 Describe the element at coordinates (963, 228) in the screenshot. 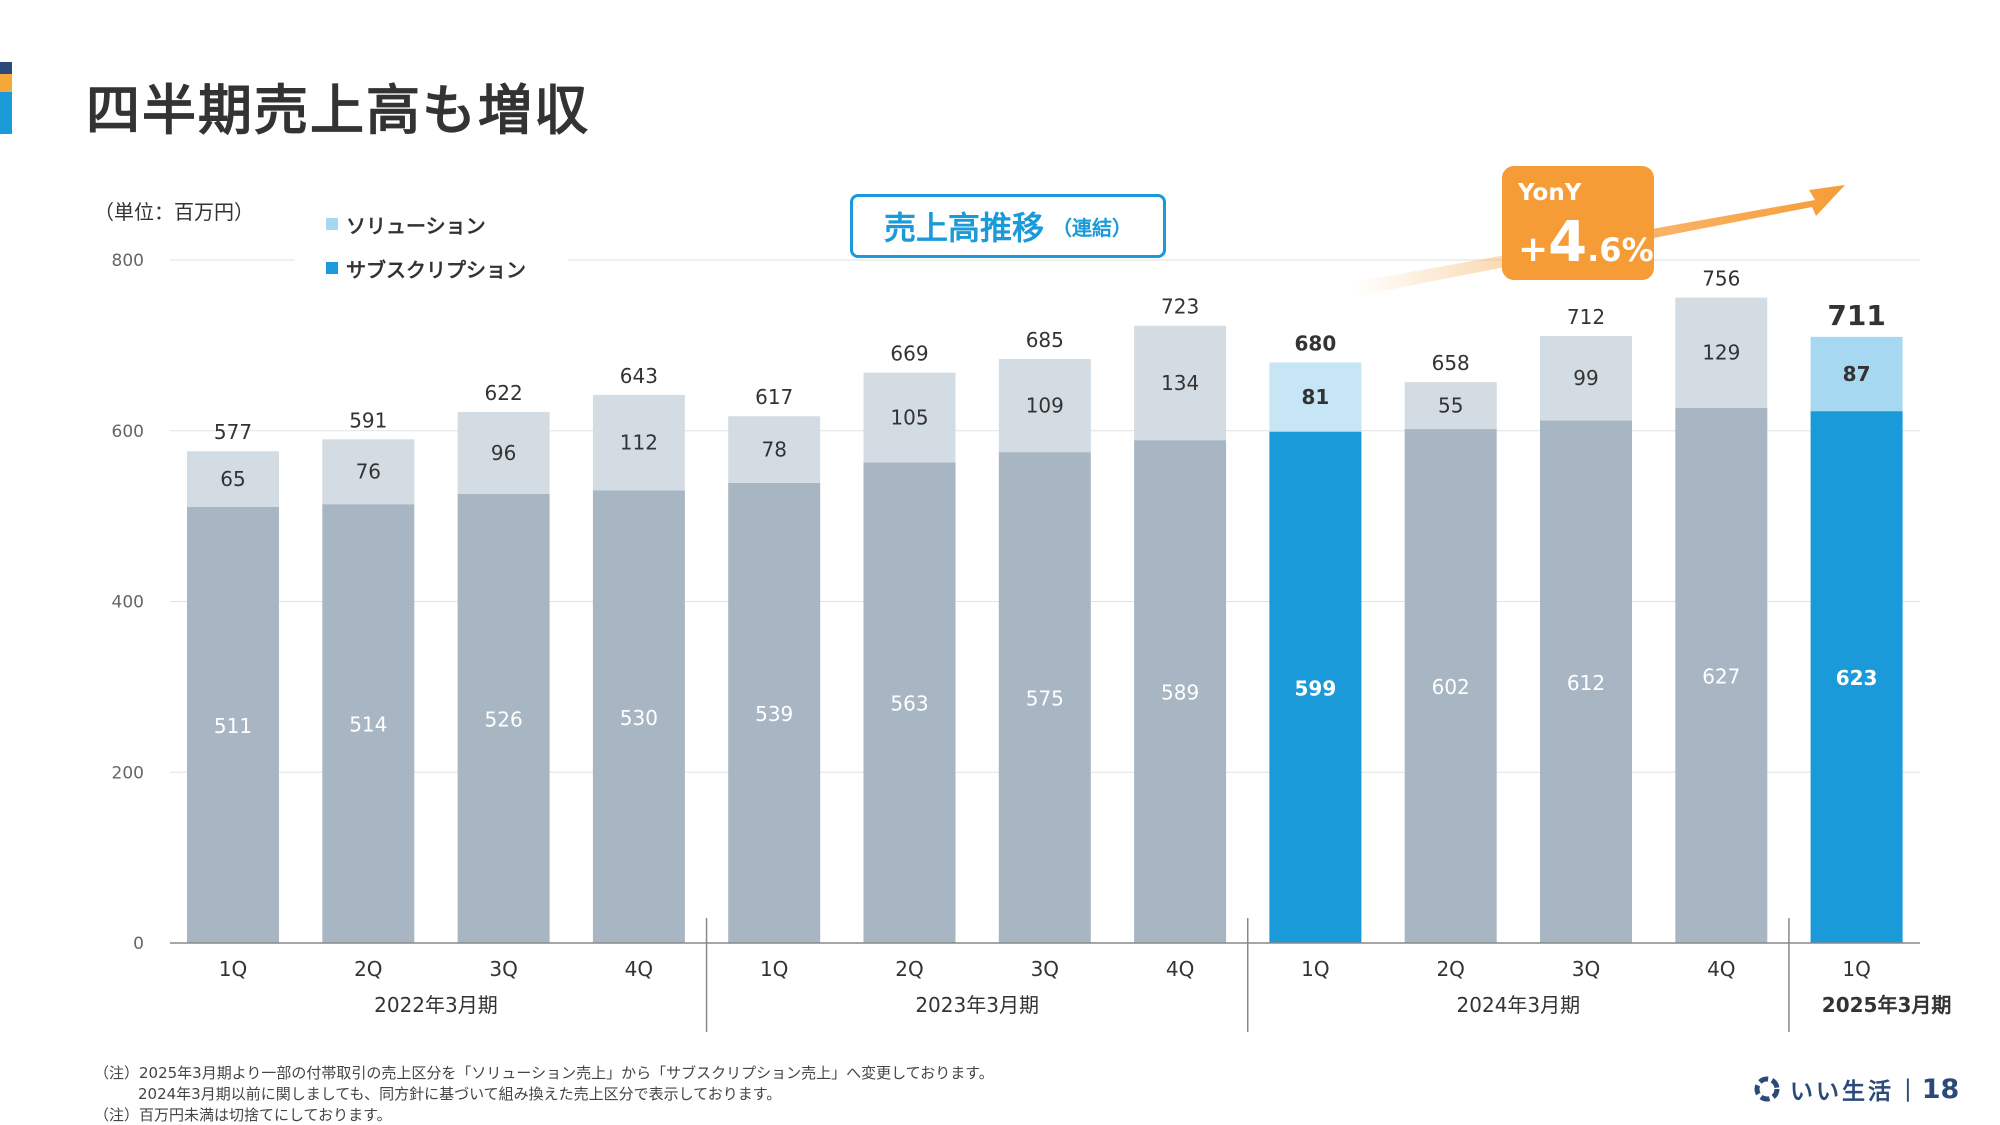

I see `chart-subtitle: 売上高推移` at that location.